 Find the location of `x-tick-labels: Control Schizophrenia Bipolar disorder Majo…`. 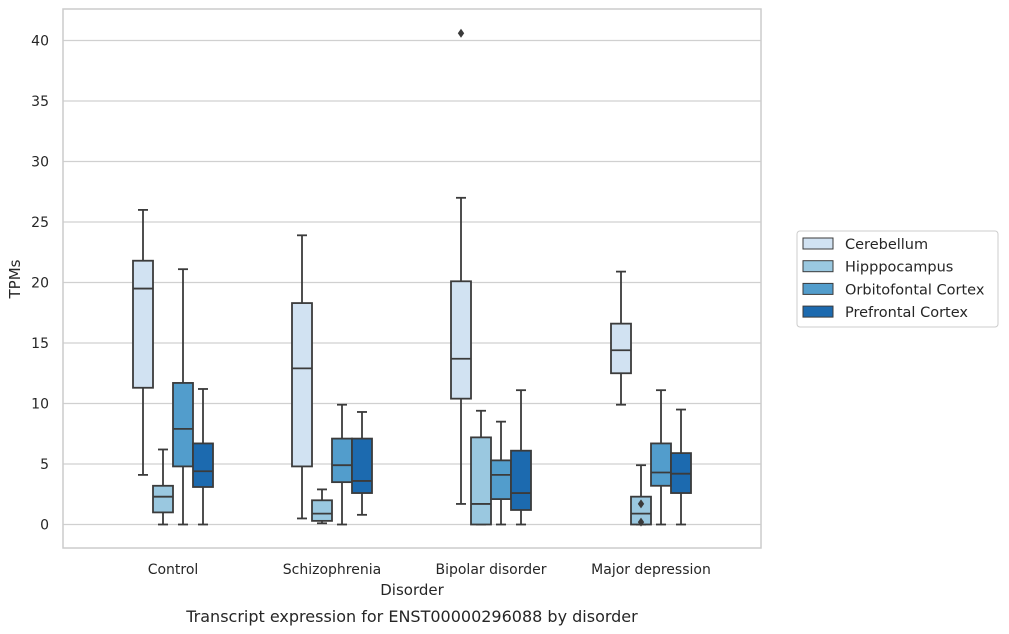

x-tick-labels: Control Schizophrenia Bipolar disorder Majo… is located at coordinates (429, 570).